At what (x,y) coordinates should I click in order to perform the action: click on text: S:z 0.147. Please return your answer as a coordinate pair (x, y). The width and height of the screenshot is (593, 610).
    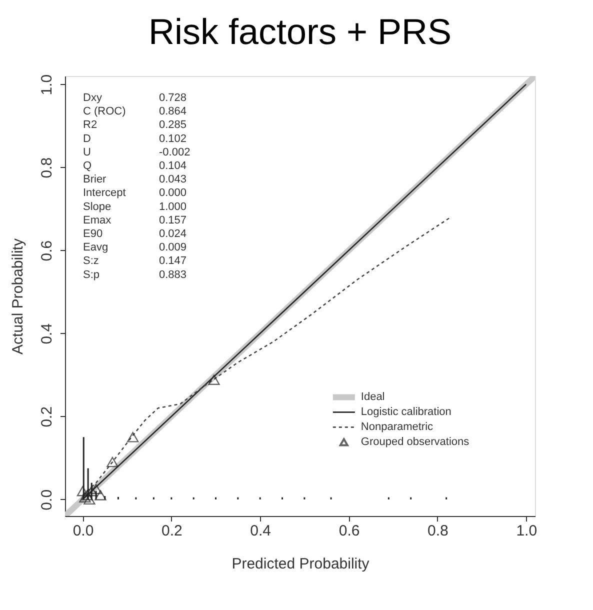
    Looking at the image, I should click on (135, 261).